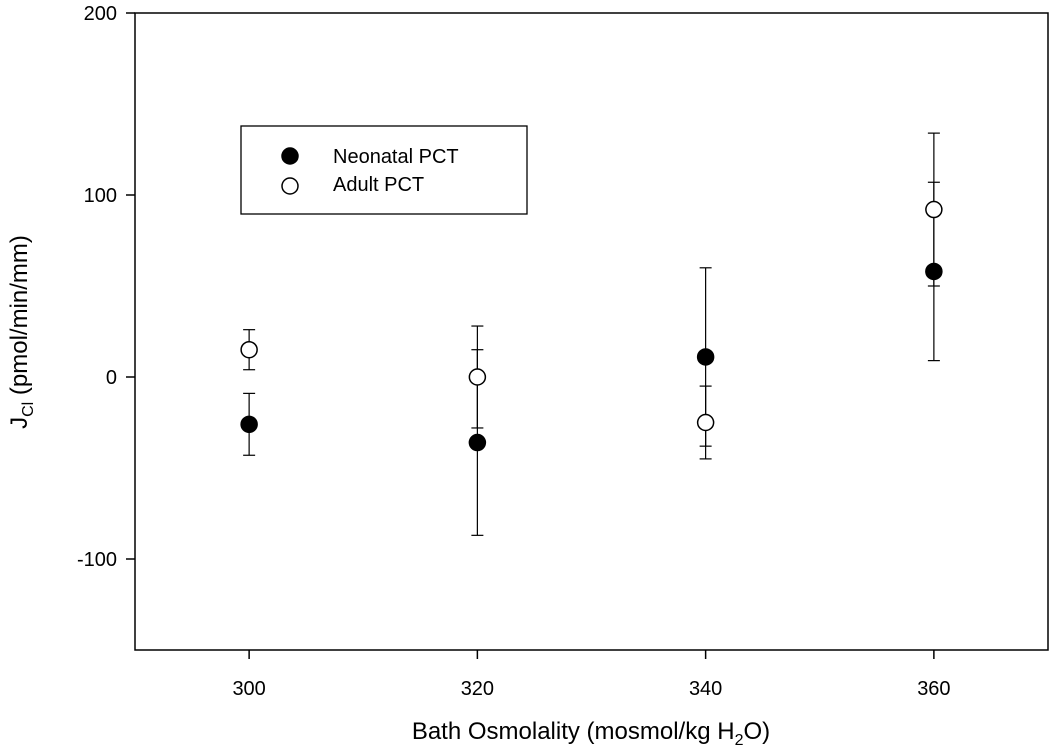 This screenshot has width=1050, height=749. I want to click on y-axis-title: JCl (pmol/min/mm), so click(21, 332).